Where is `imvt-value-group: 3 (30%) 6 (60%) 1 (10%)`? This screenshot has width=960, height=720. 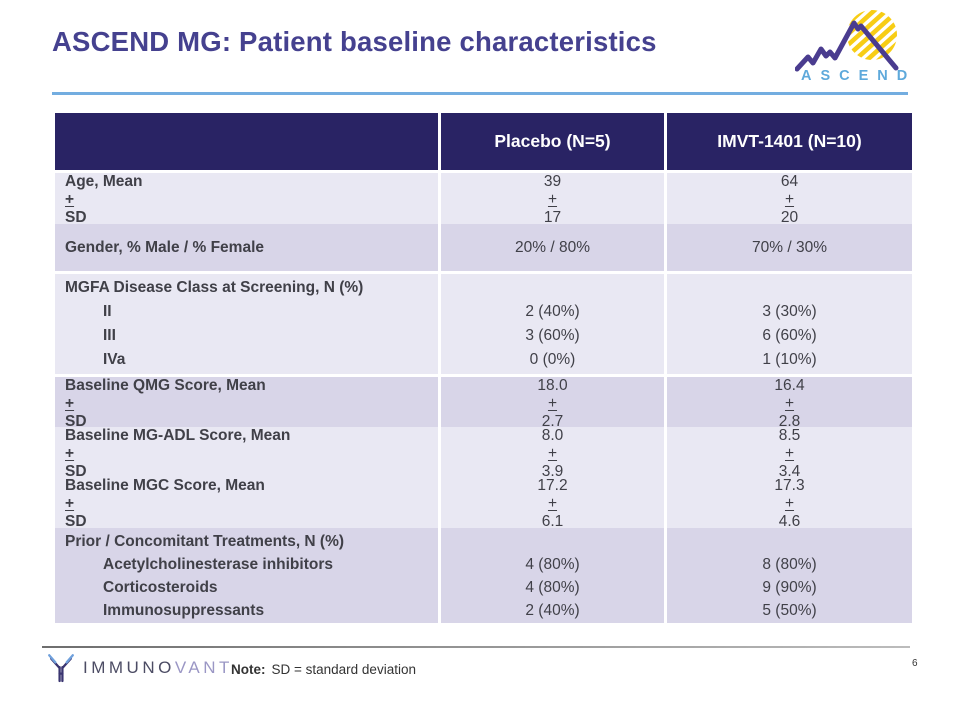 imvt-value-group: 3 (30%) 6 (60%) 1 (10%) is located at coordinates (789, 324).